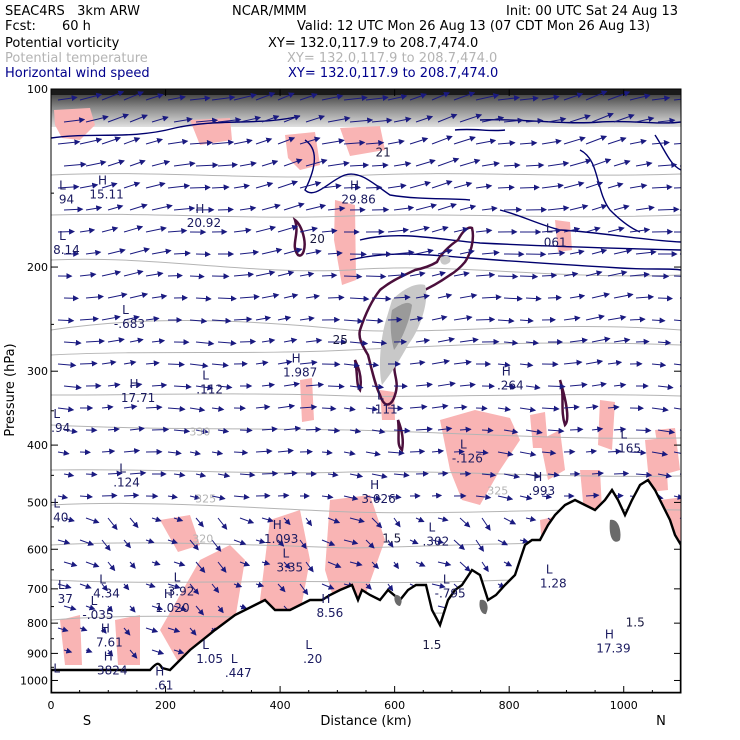 The width and height of the screenshot is (740, 740). Describe the element at coordinates (34, 680) in the screenshot. I see `y-tick-label: 1000` at that location.